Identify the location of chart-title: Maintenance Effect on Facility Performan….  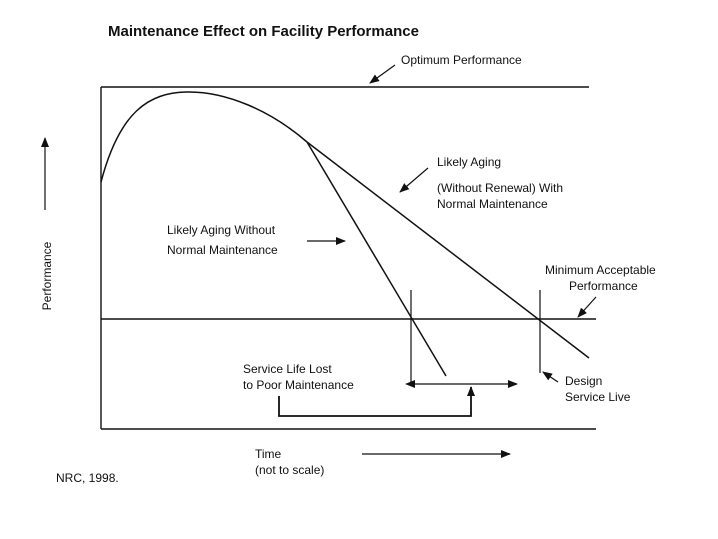
(263, 31).